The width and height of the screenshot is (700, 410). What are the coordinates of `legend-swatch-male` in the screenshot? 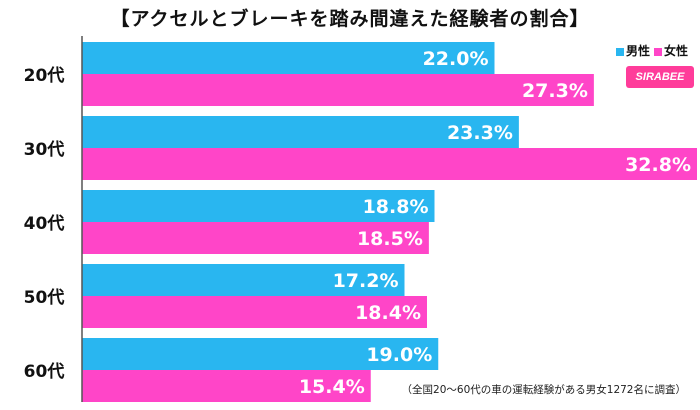 It's located at (620, 51).